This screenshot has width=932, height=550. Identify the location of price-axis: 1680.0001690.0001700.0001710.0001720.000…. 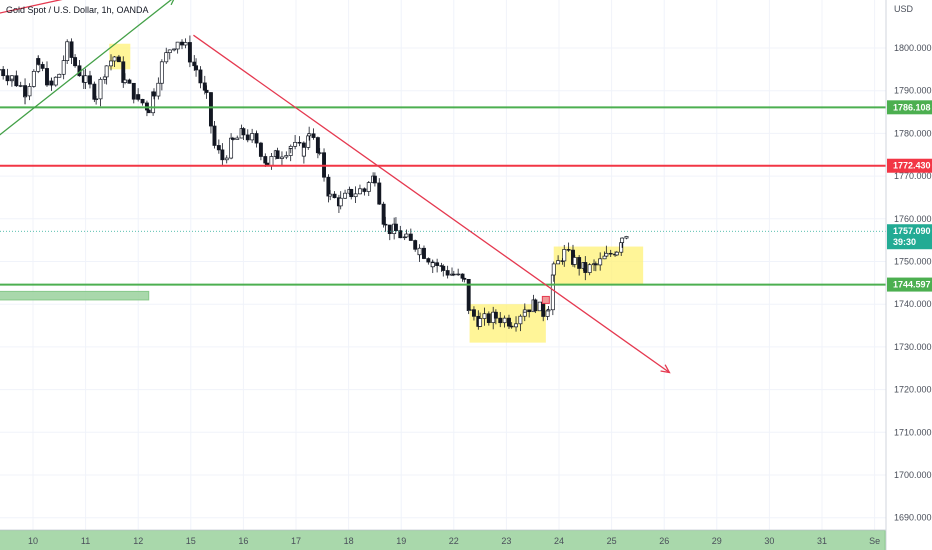
(908, 275).